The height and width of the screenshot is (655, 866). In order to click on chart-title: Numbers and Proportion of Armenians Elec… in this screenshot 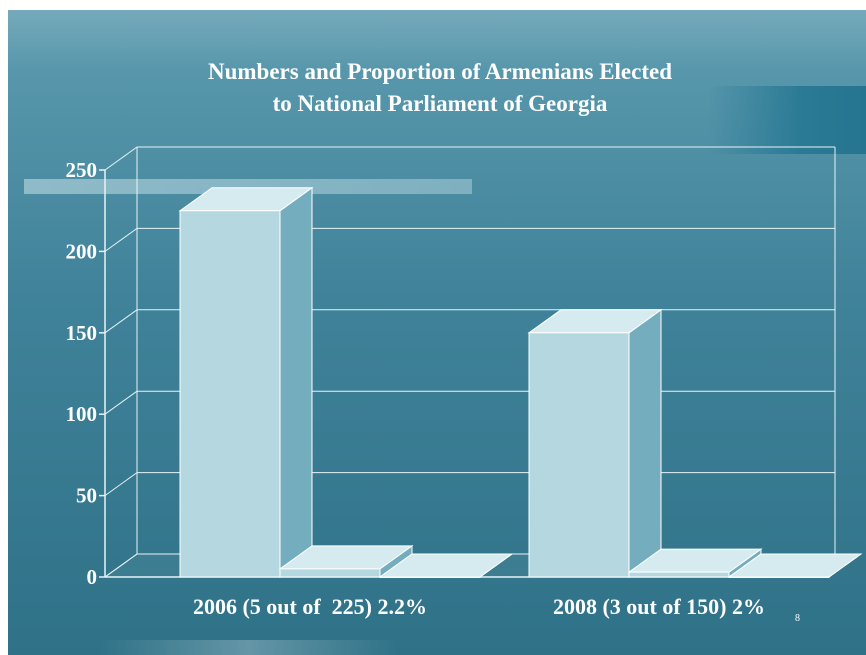, I will do `click(440, 88)`.